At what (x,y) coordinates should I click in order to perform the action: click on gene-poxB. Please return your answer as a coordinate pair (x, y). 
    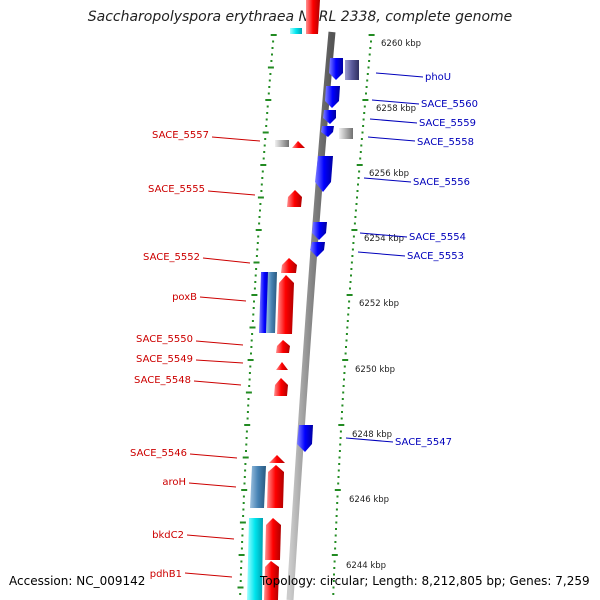
    Looking at the image, I should click on (285, 304).